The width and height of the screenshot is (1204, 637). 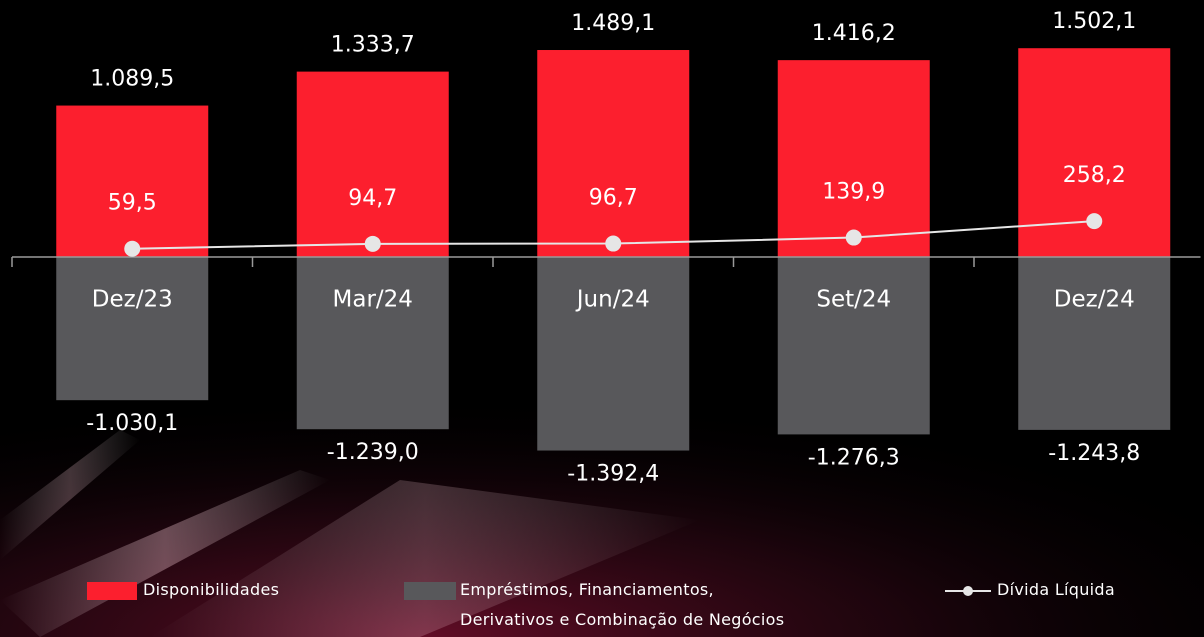 I want to click on legend-line-symbol, so click(x=968, y=591).